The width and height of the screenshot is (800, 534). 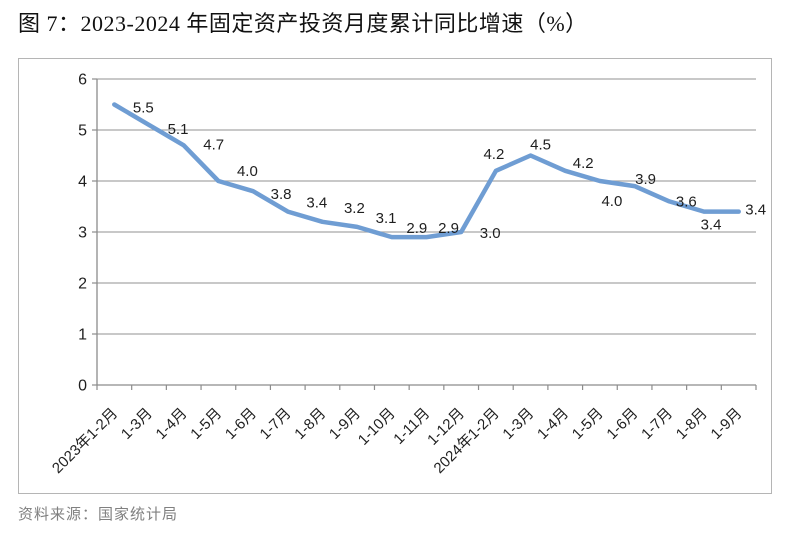 What do you see at coordinates (540, 145) in the screenshot?
I see `svg-text: 4.5` at bounding box center [540, 145].